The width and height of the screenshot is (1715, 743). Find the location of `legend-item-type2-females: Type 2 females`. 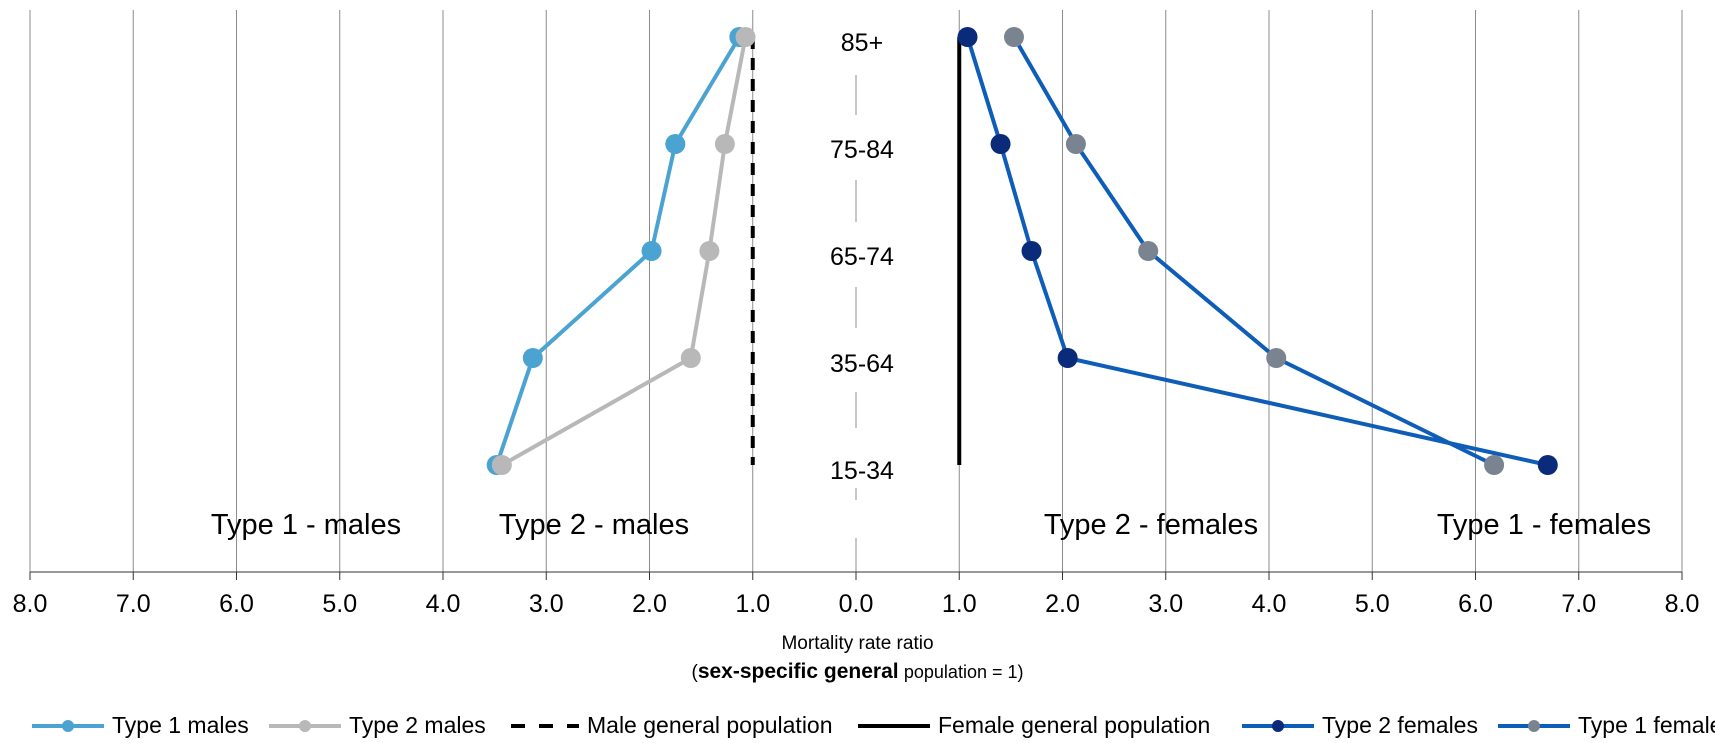

legend-item-type2-females: Type 2 females is located at coordinates (1359, 725).